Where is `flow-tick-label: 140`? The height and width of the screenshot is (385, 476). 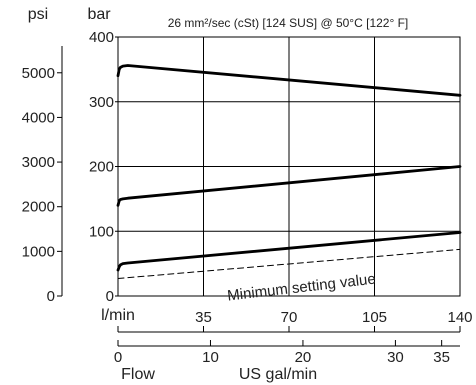 flow-tick-label: 140 is located at coordinates (459, 317).